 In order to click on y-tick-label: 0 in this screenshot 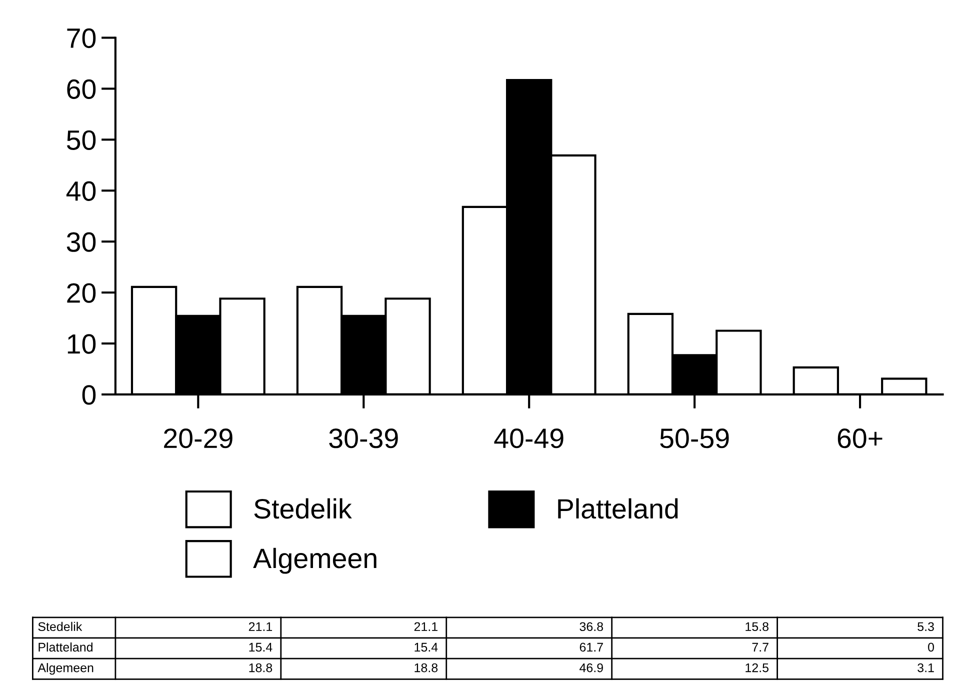, I will do `click(89, 395)`.